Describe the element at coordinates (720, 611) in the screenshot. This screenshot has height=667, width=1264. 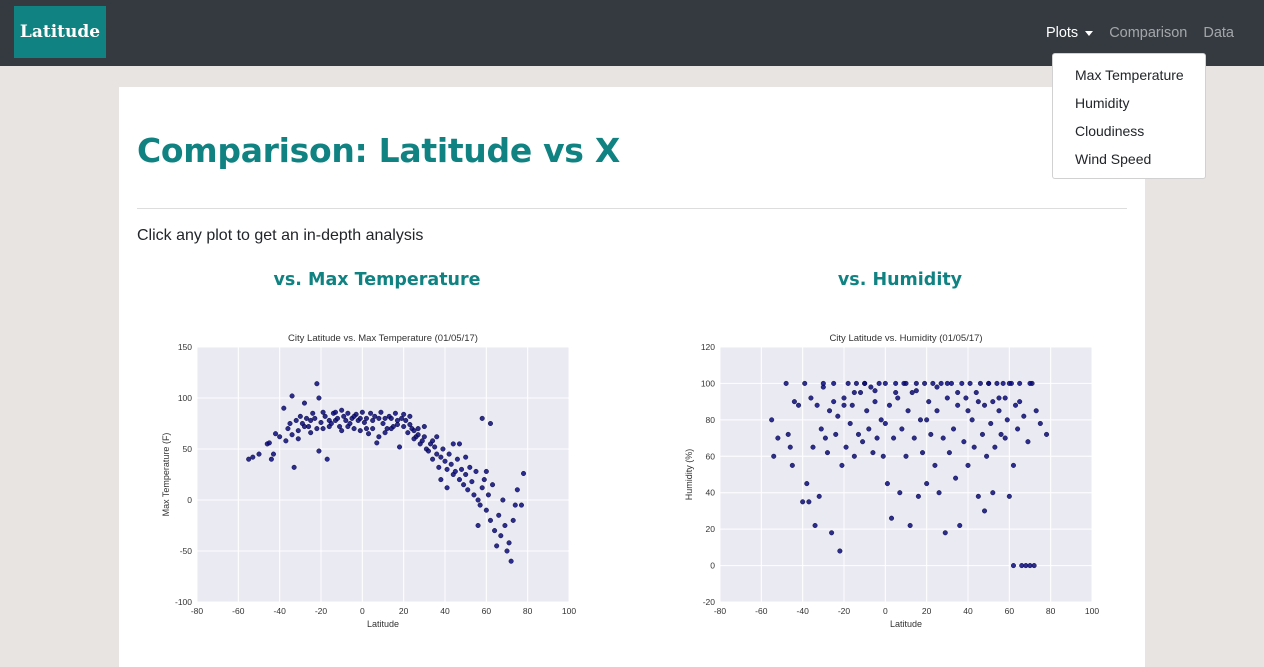
I see `humidity-x-tick-label: -80` at that location.